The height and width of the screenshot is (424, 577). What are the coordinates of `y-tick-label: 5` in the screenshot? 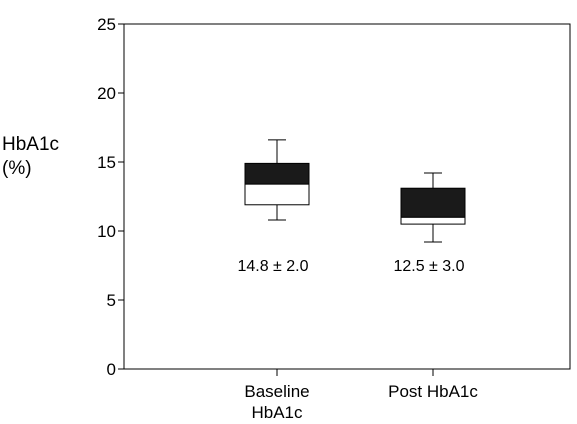 It's located at (111, 300).